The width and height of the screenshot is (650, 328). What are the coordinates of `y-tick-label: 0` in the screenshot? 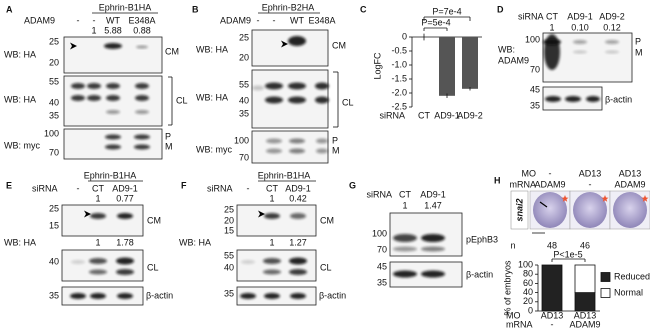 It's located at (530, 310).